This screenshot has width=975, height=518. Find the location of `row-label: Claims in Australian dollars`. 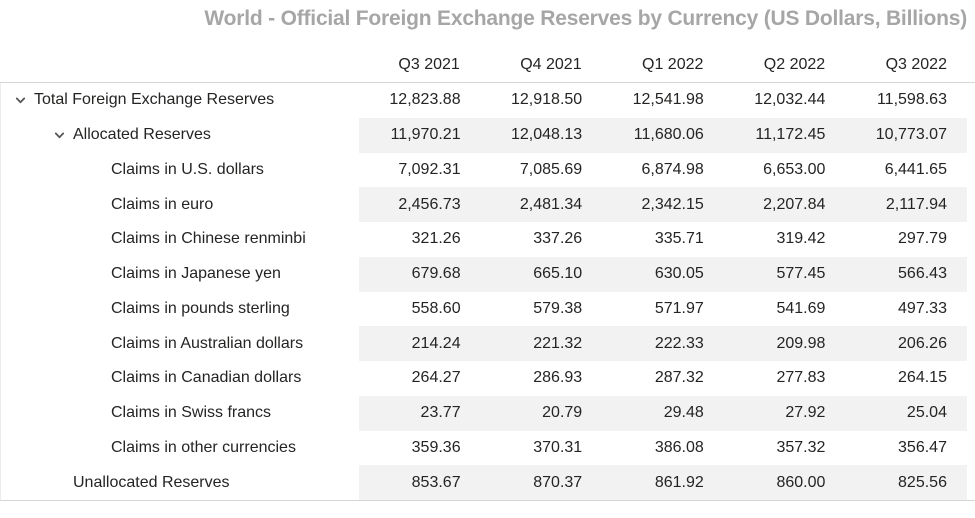

row-label: Claims in Australian dollars is located at coordinates (207, 343).